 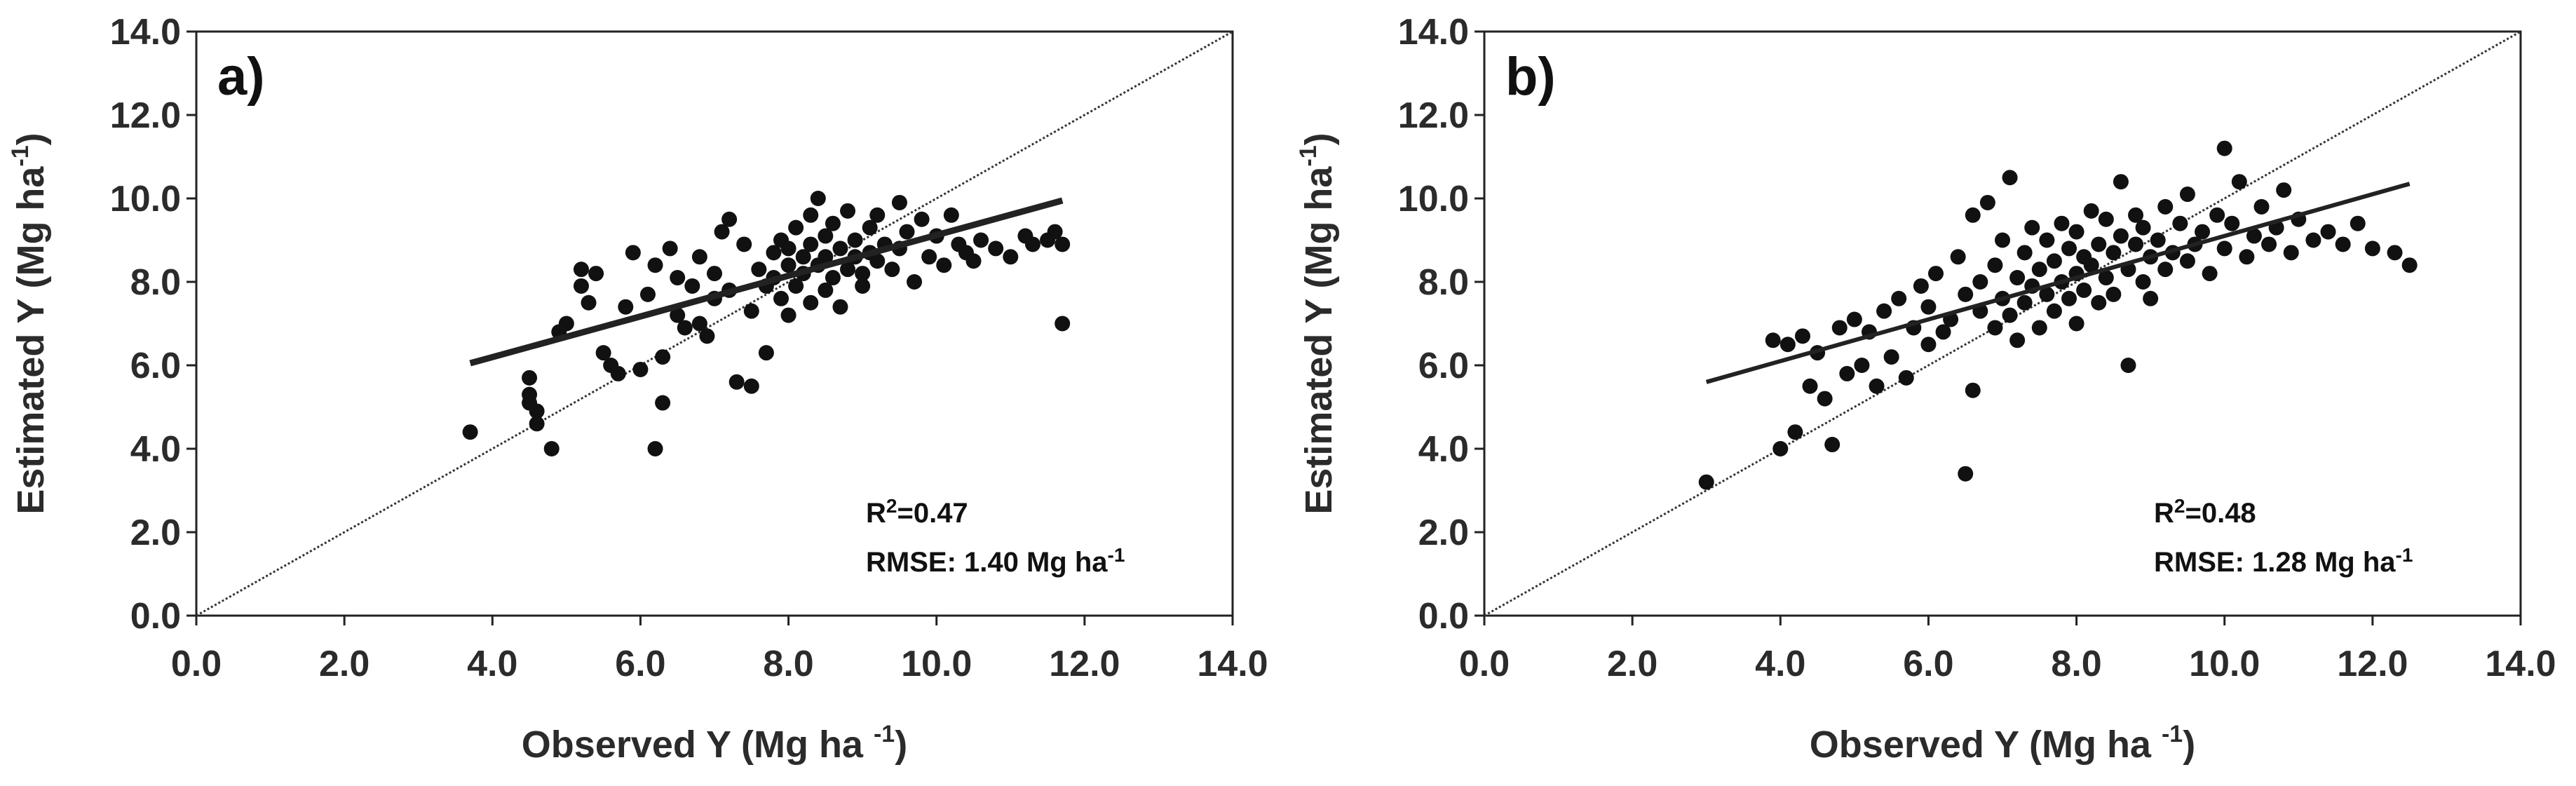 What do you see at coordinates (145, 199) in the screenshot?
I see `y-tick-label: 10.0` at bounding box center [145, 199].